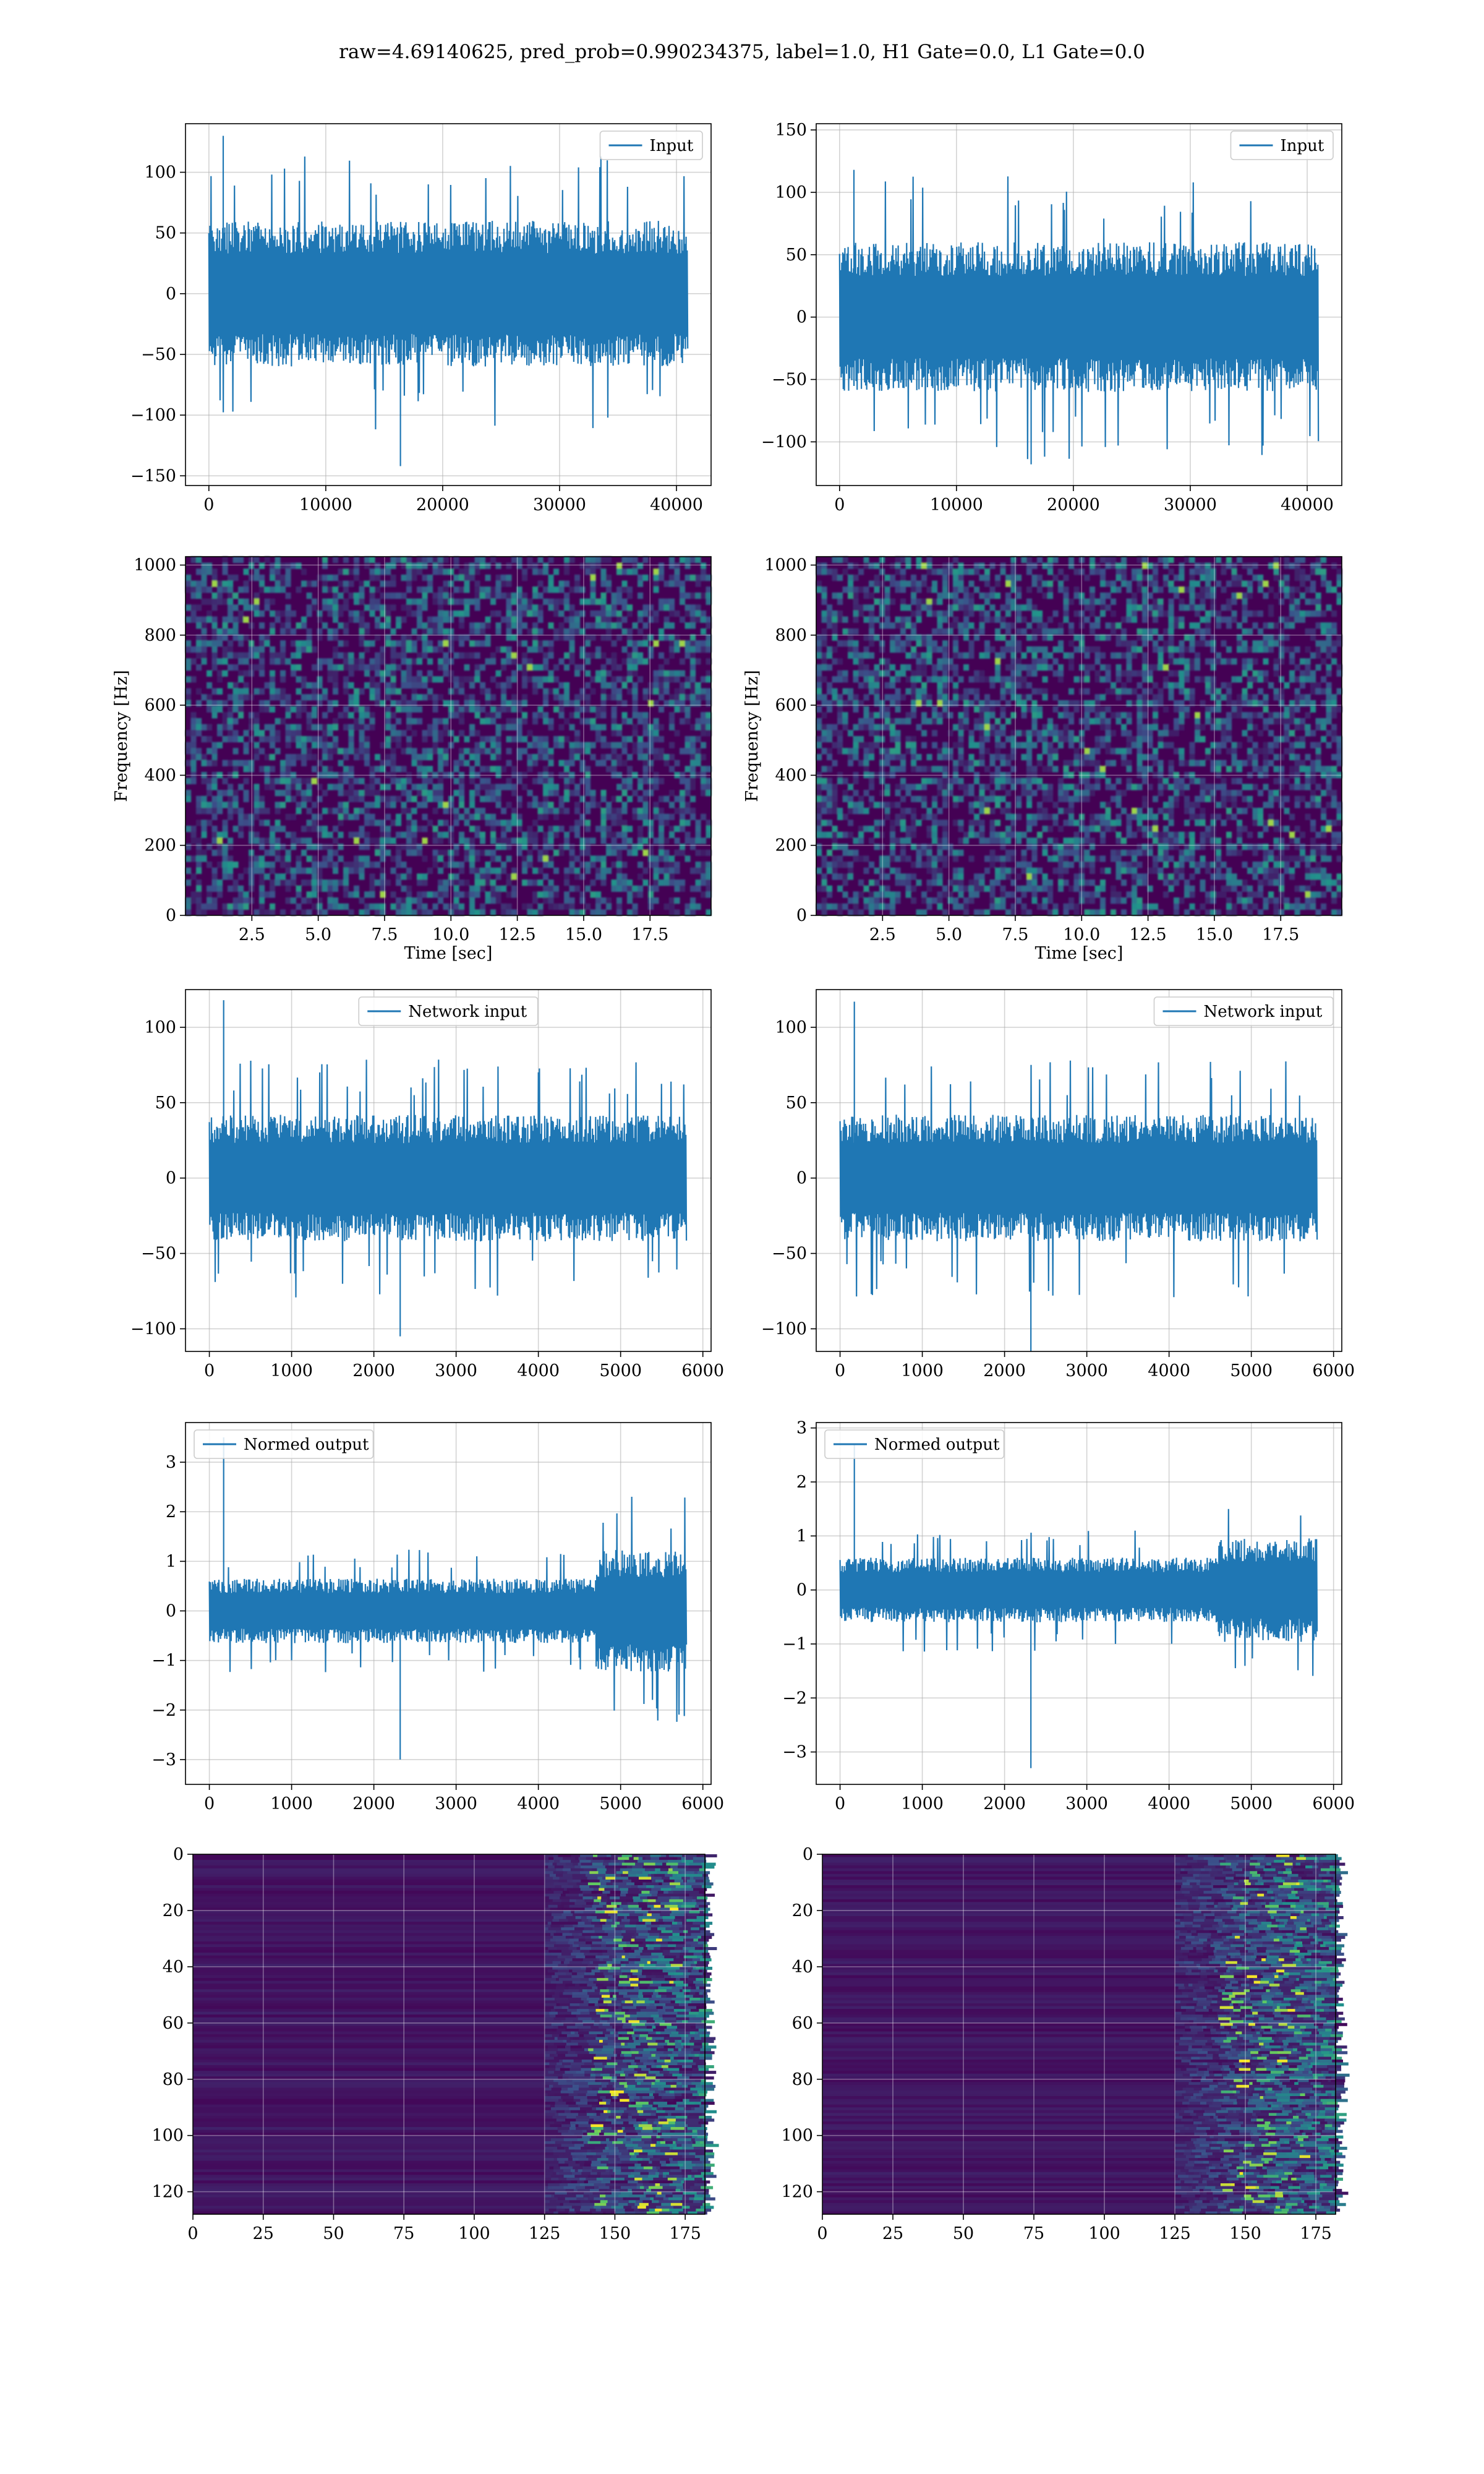 This screenshot has height=2474, width=1484. I want to click on x-tick-label: 15.0, so click(1214, 934).